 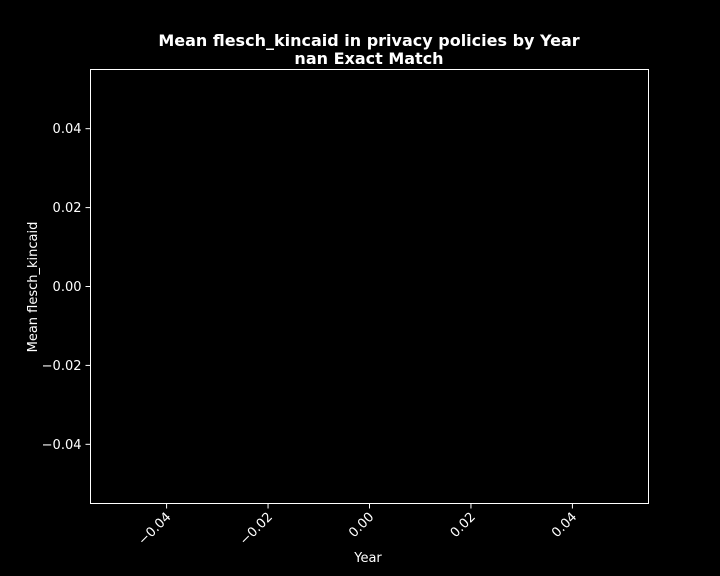 I want to click on y-axis-label: Mean flesch_kincaid, so click(x=33, y=287).